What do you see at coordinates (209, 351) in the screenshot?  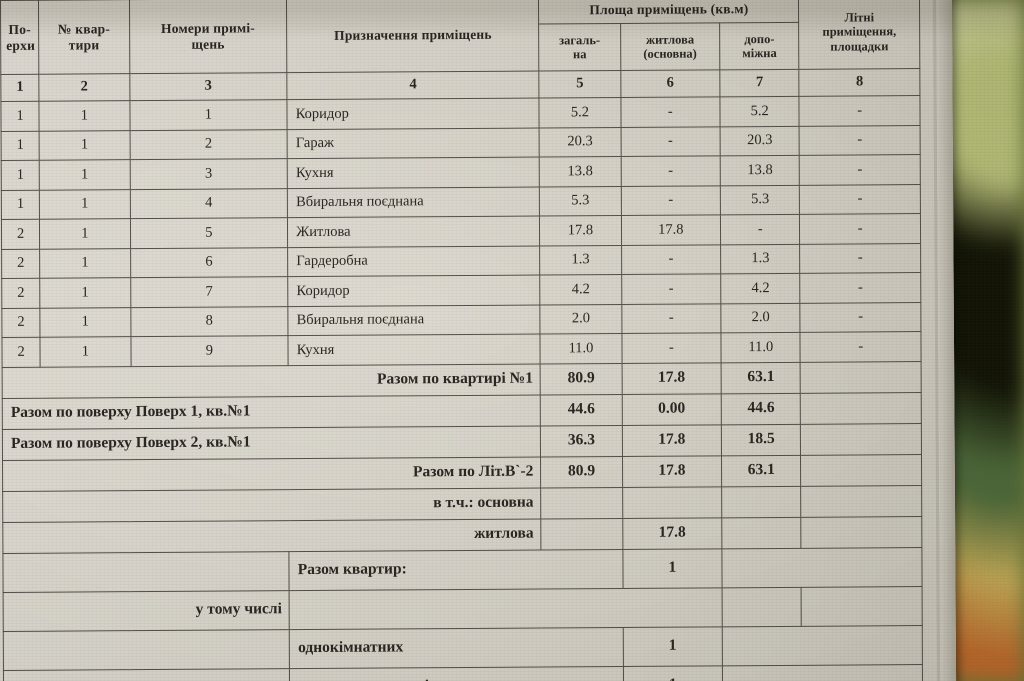 I see `cell-room-number: 9` at bounding box center [209, 351].